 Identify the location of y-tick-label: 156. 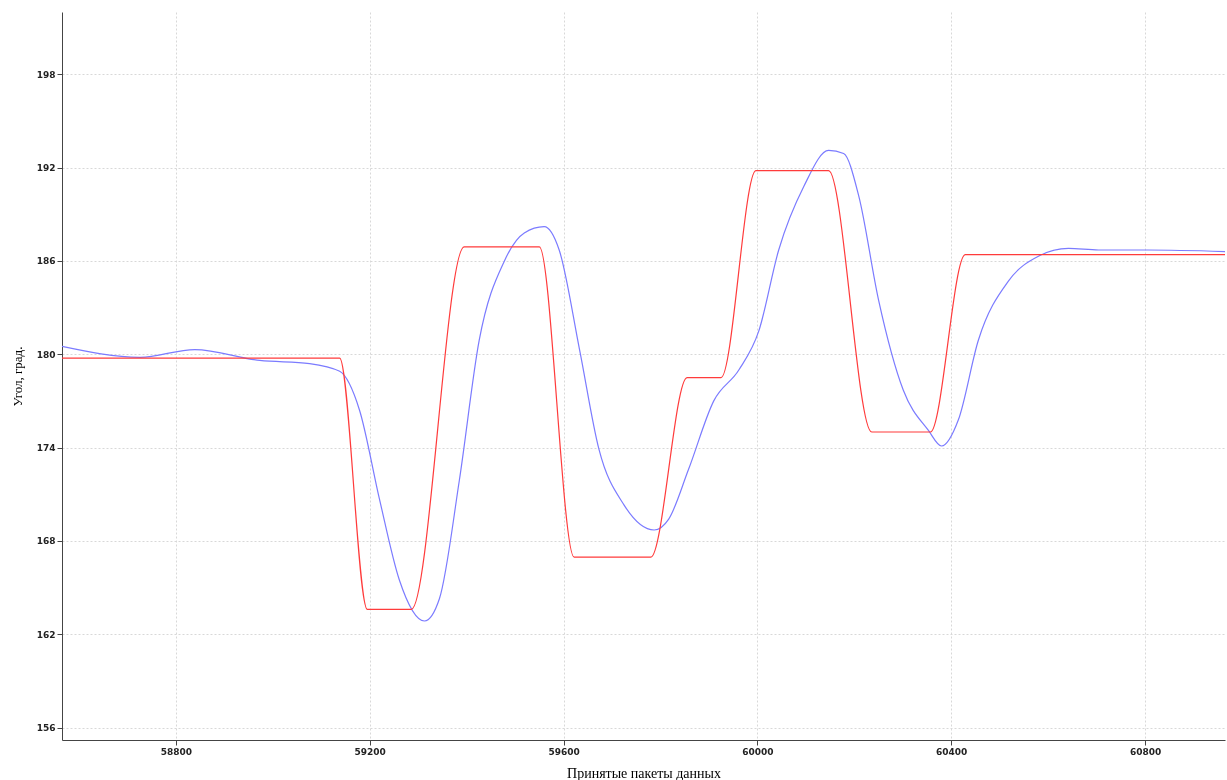
(46, 728).